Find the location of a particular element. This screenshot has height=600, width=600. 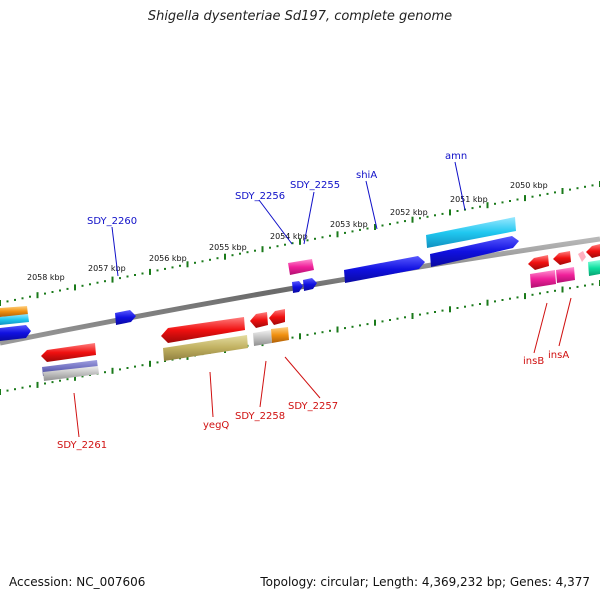

gene-label-yegq: yegQ is located at coordinates (216, 425).